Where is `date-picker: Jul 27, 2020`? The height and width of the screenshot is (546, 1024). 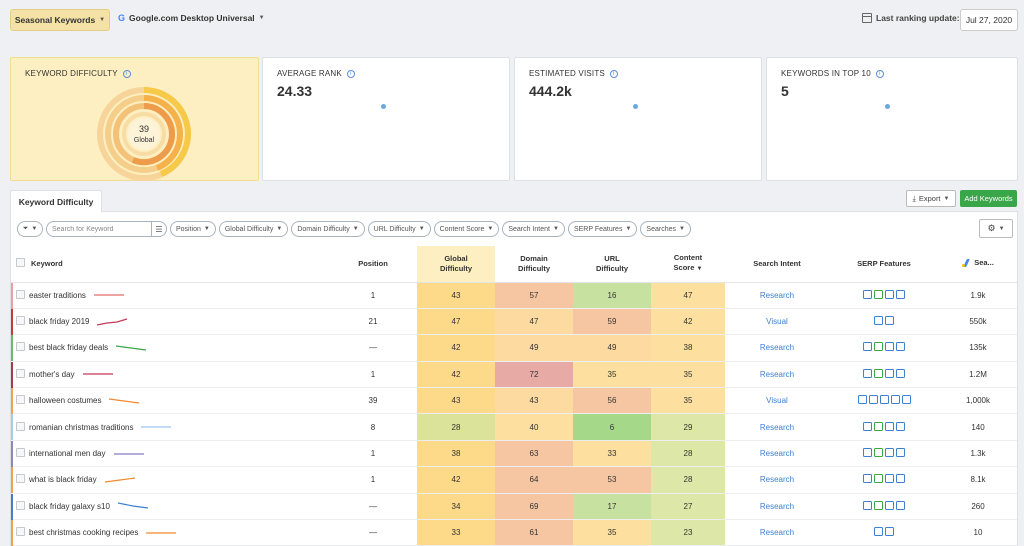 date-picker: Jul 27, 2020 is located at coordinates (989, 20).